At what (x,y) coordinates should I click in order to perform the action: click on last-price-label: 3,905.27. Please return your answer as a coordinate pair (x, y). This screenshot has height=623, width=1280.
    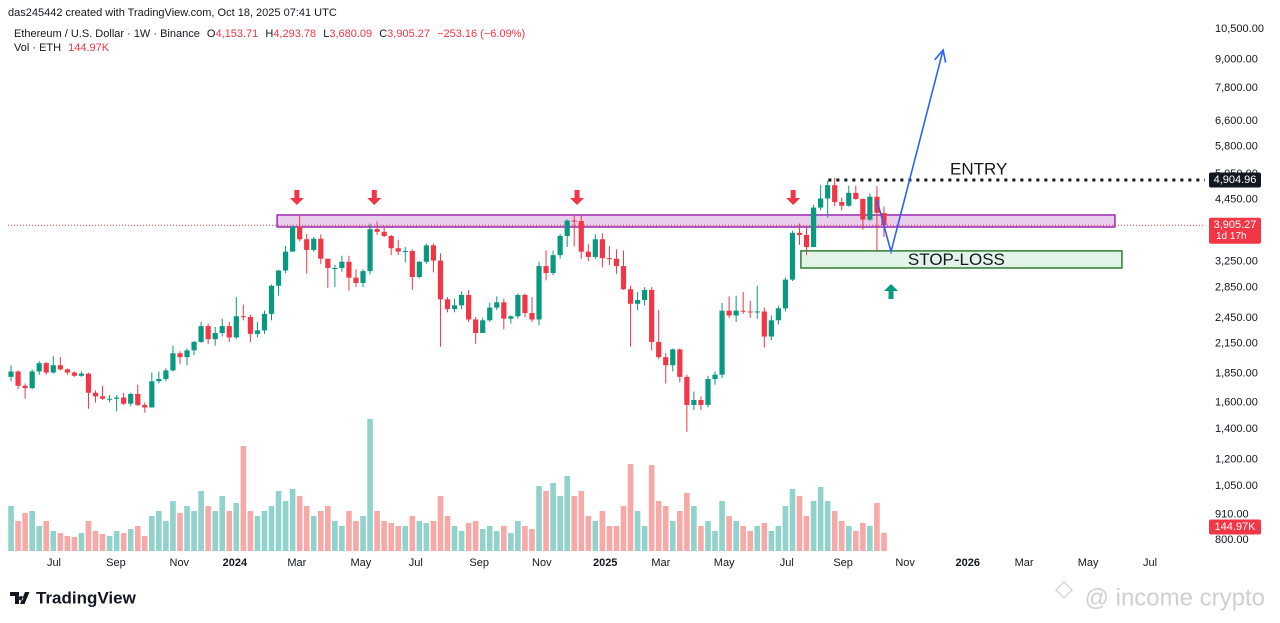
    Looking at the image, I should click on (1235, 225).